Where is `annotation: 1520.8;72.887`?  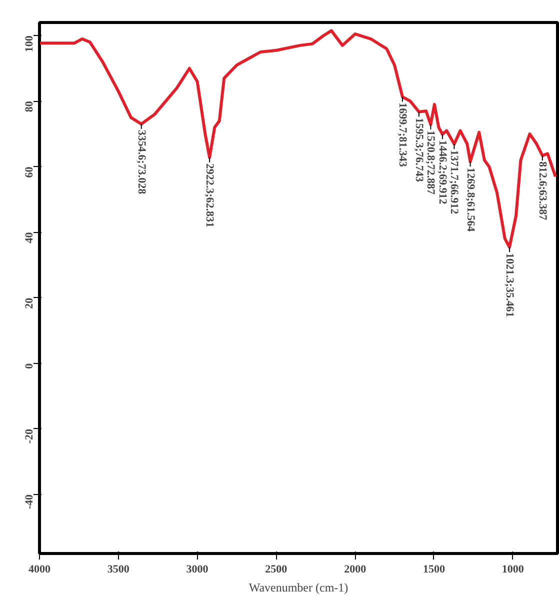 annotation: 1520.8;72.887 is located at coordinates (430, 163).